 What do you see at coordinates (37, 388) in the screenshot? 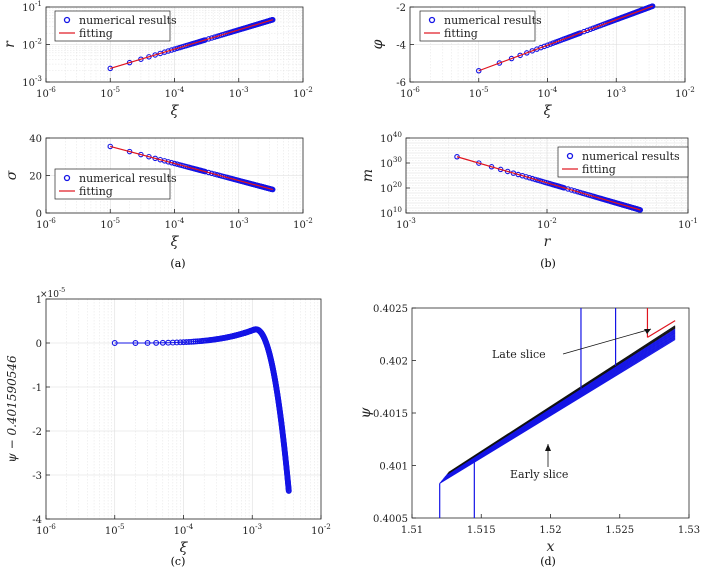
I see `y-tick-label: -1` at bounding box center [37, 388].